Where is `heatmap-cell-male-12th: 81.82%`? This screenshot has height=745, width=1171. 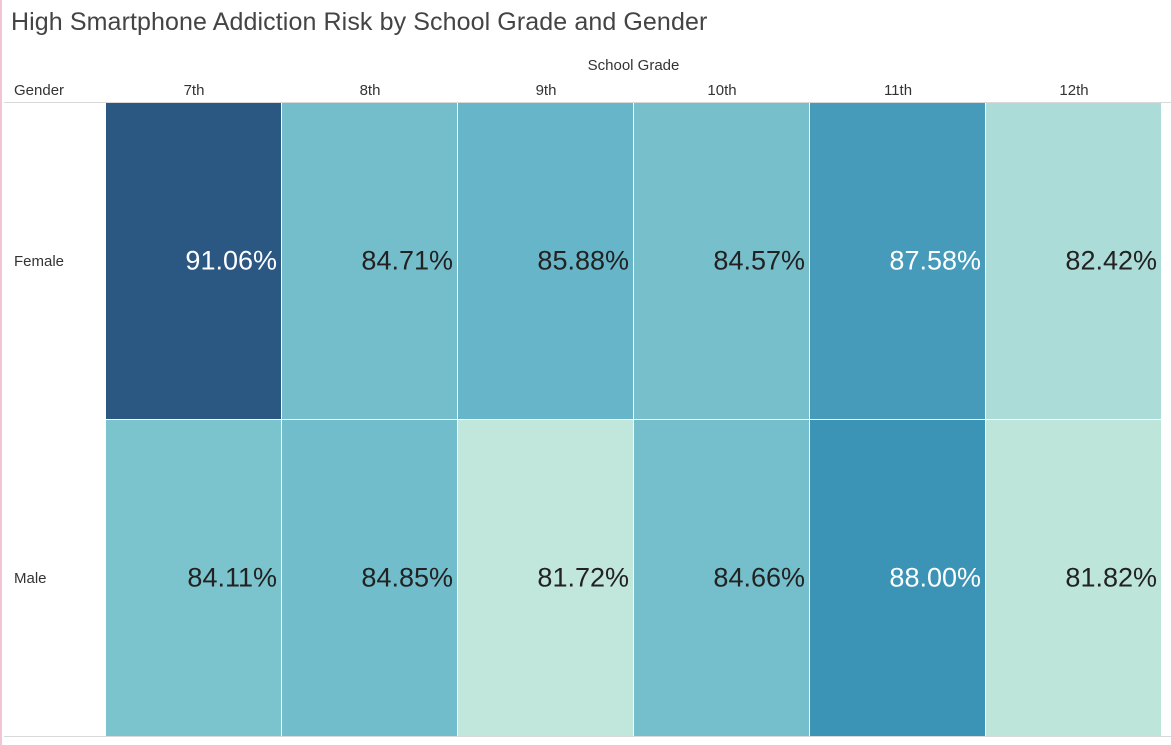 heatmap-cell-male-12th: 81.82% is located at coordinates (1073, 578).